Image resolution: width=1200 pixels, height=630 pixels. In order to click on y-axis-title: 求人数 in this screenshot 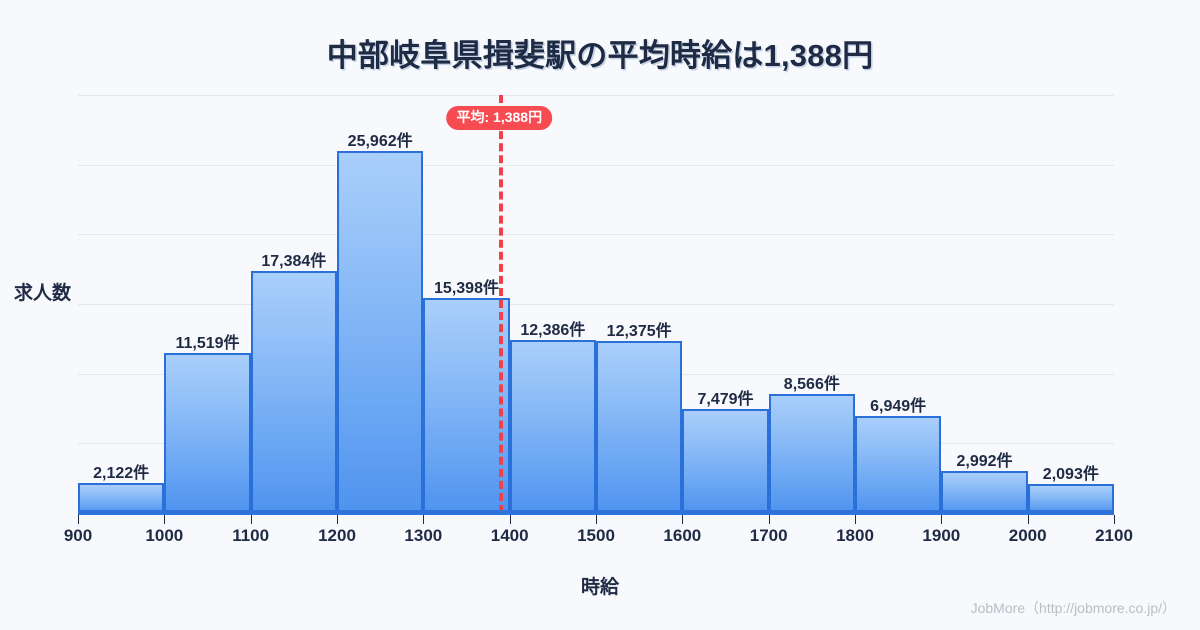, I will do `click(43, 293)`.